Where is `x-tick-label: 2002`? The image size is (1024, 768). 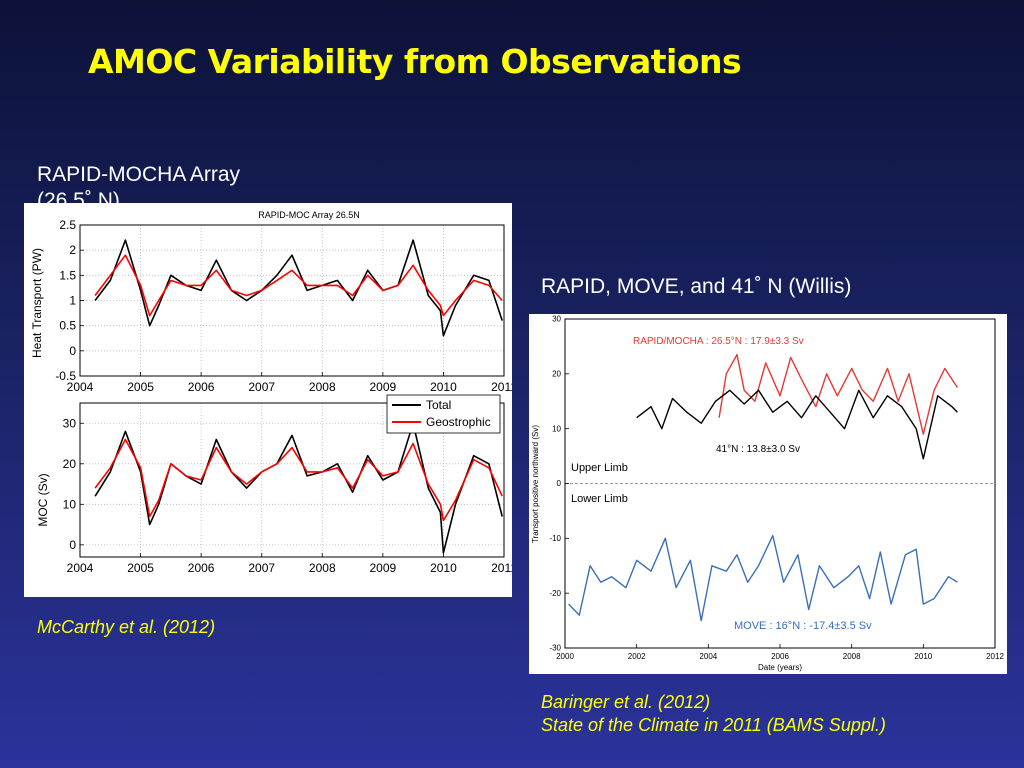 x-tick-label: 2002 is located at coordinates (637, 656).